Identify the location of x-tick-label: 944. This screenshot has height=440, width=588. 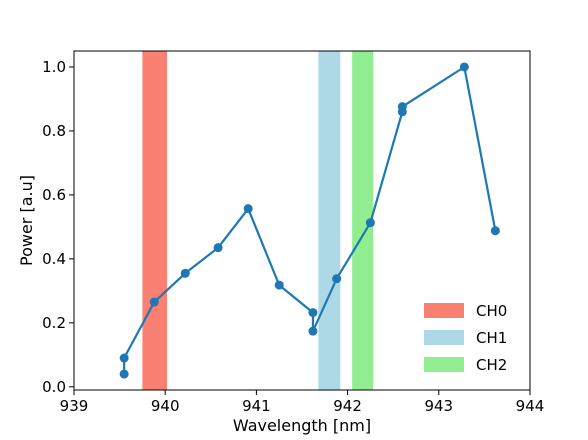
(530, 406).